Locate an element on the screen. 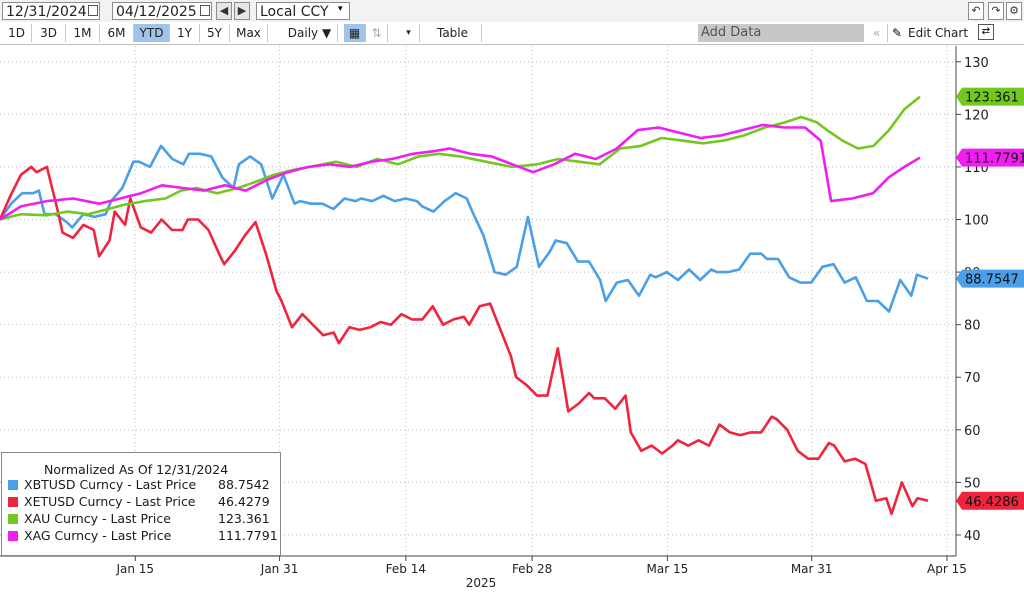  legend-item: XAG Curncy - Last Price 111.7791 is located at coordinates (143, 536).